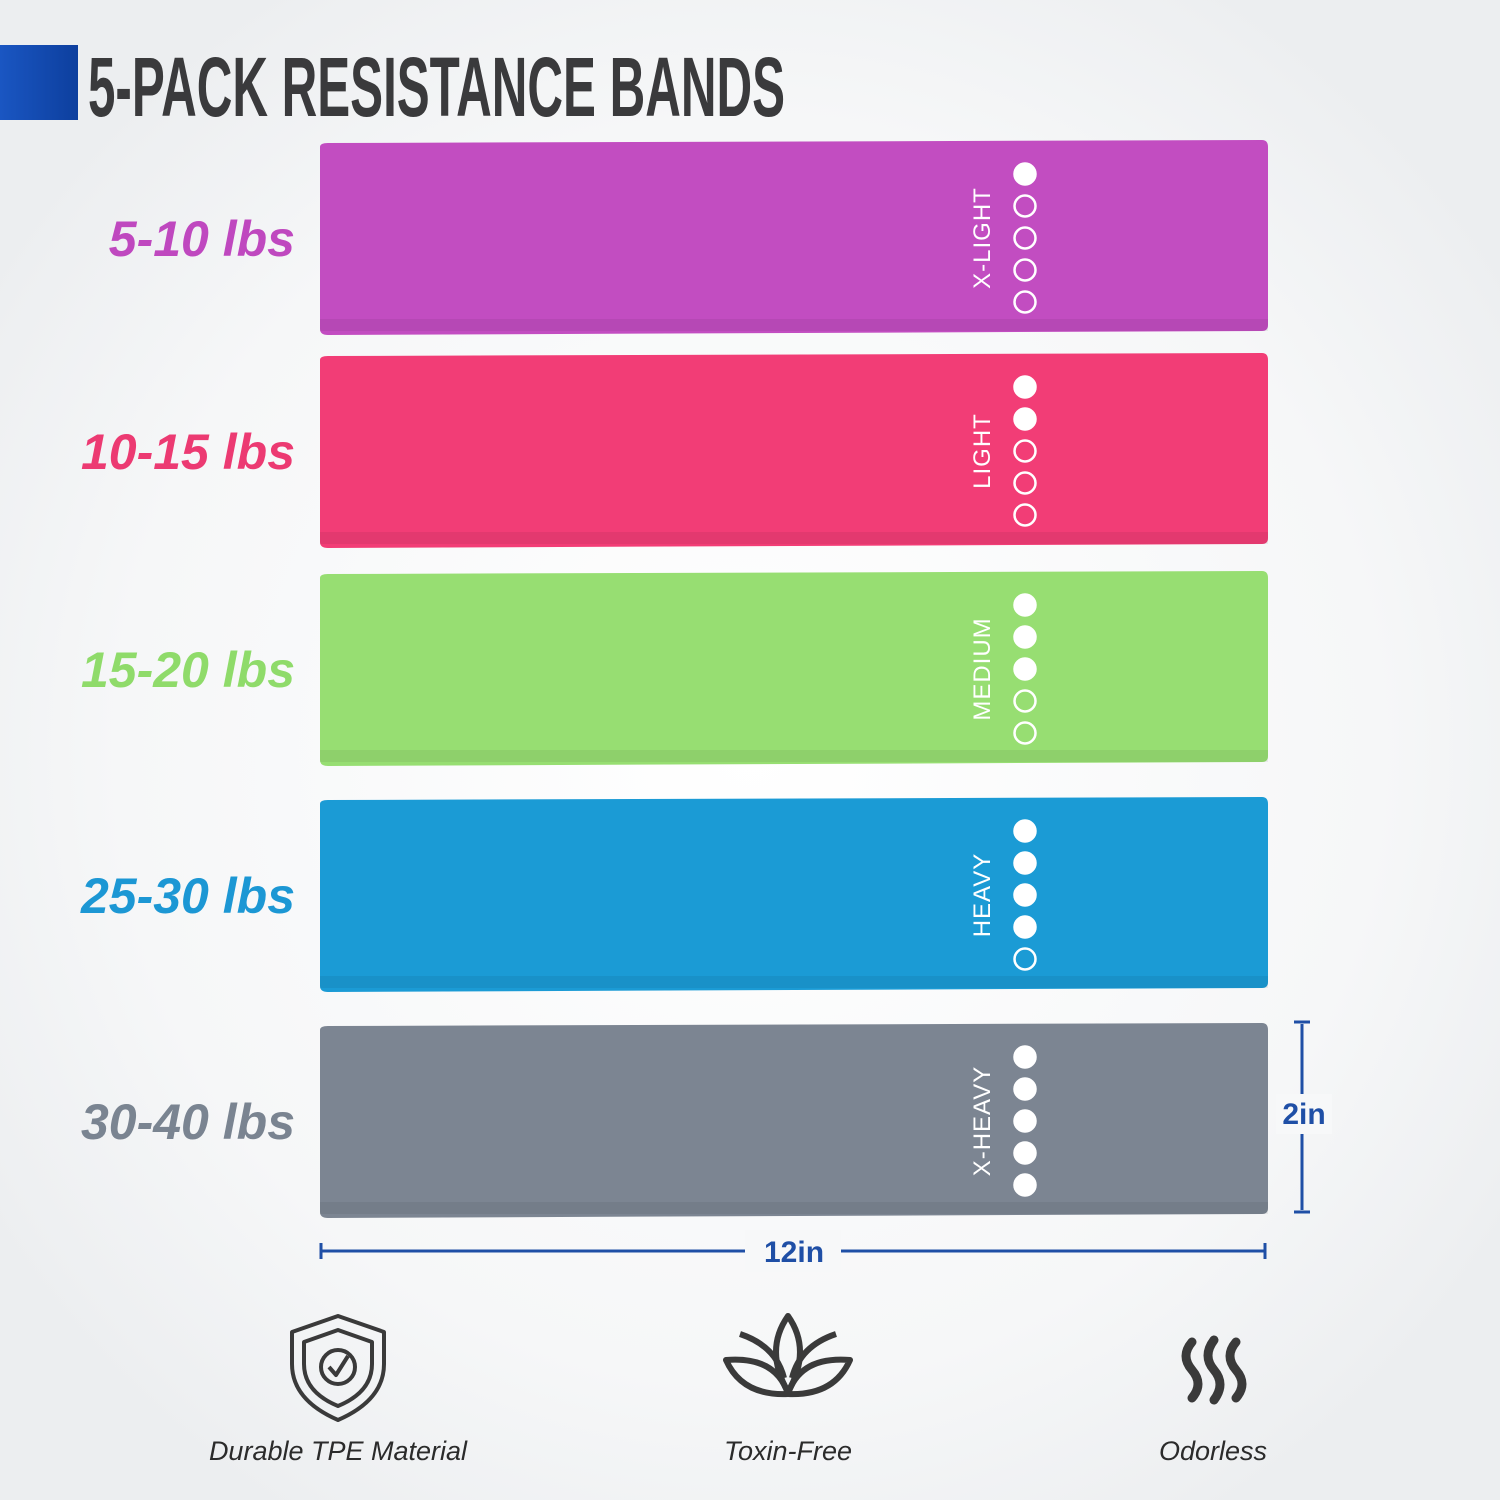  What do you see at coordinates (39, 82) in the screenshot?
I see `title-accent` at bounding box center [39, 82].